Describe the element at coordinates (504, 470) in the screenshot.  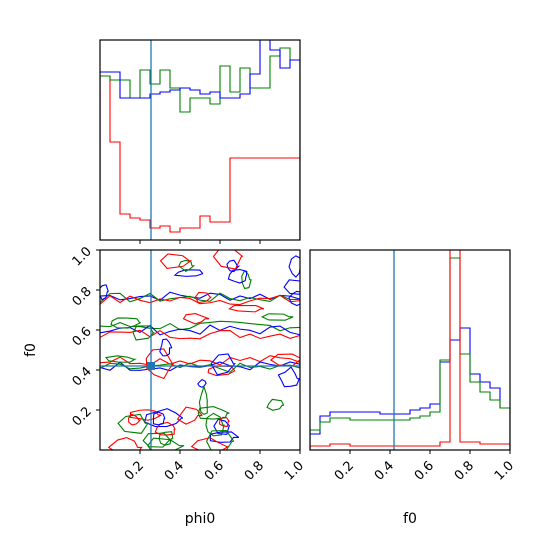
I see `tick-label-f0: 1.0` at that location.